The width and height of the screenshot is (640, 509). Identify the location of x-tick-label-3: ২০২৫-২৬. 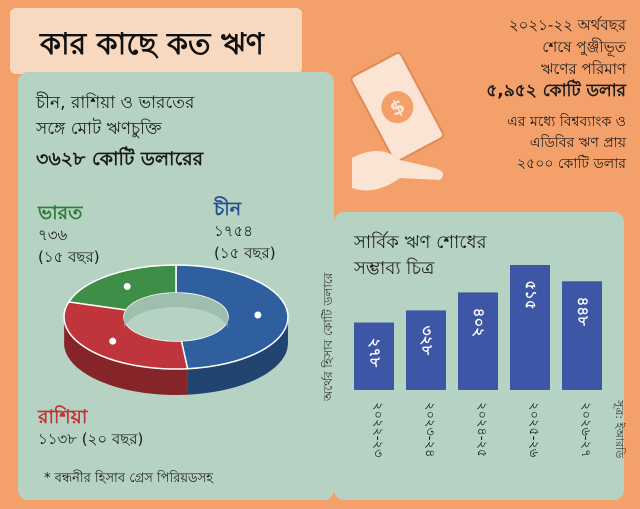
(533, 430).